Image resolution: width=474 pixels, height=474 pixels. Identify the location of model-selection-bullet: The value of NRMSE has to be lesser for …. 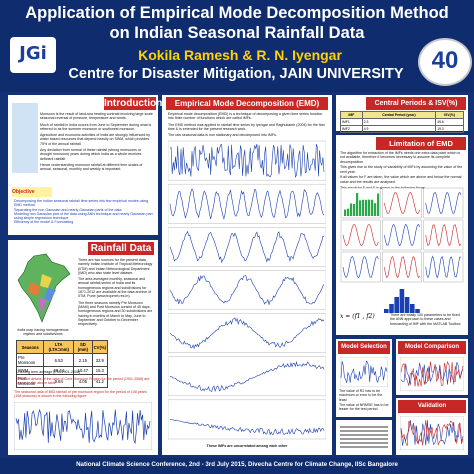
(364, 407).